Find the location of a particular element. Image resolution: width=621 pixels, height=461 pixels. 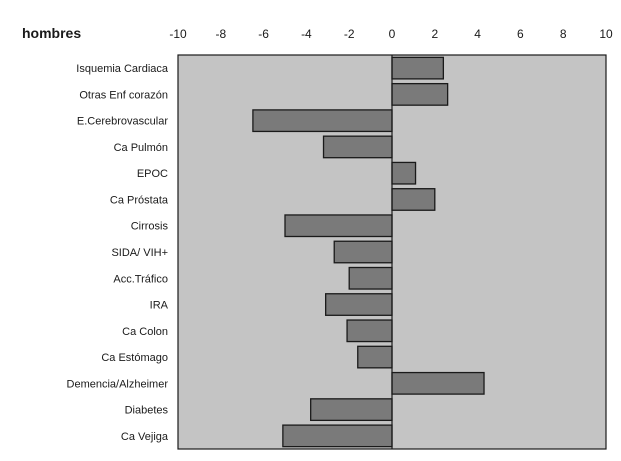

category-label: EPOC is located at coordinates (152, 174).